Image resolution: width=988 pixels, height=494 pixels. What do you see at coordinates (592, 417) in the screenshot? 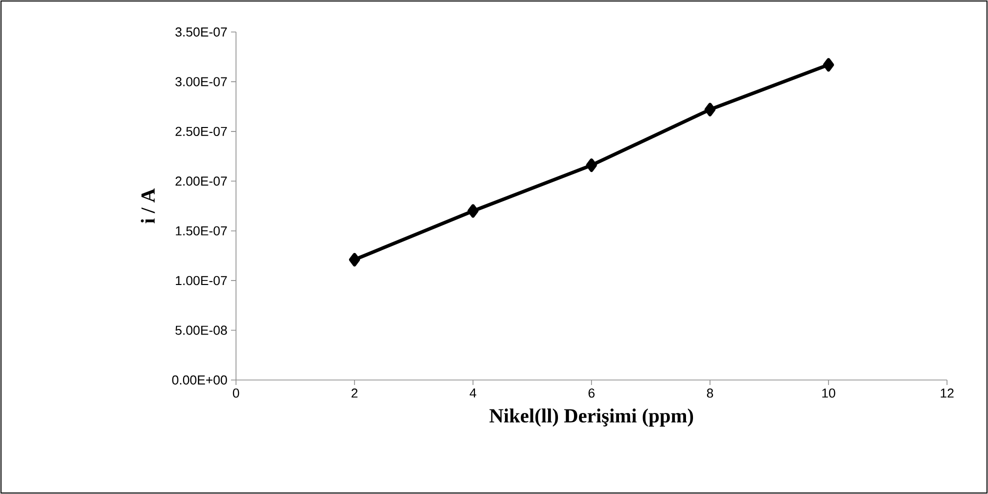
I see `x-axis-title: Nikel(ll) Derişimi (ppm)` at bounding box center [592, 417].